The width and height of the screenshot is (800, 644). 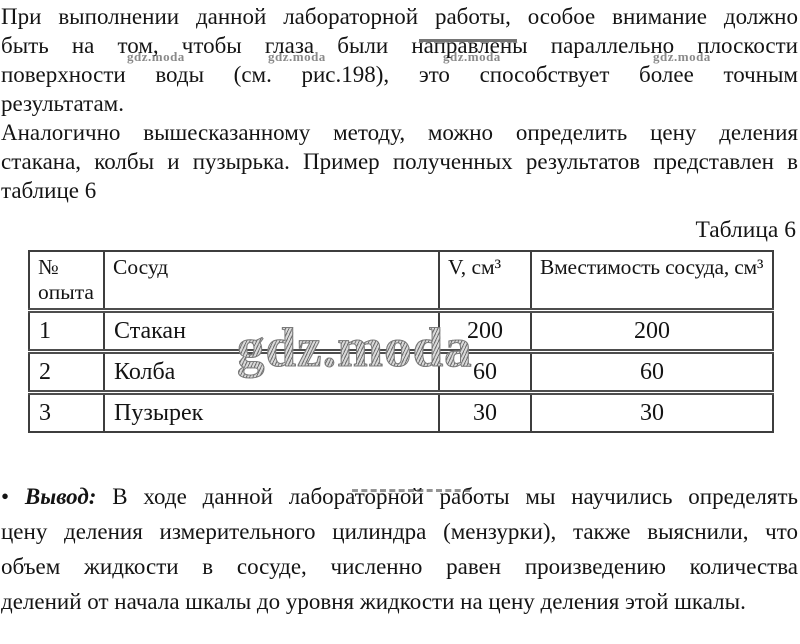 What do you see at coordinates (652, 411) in the screenshot?
I see `cell-capacity: 30` at bounding box center [652, 411].